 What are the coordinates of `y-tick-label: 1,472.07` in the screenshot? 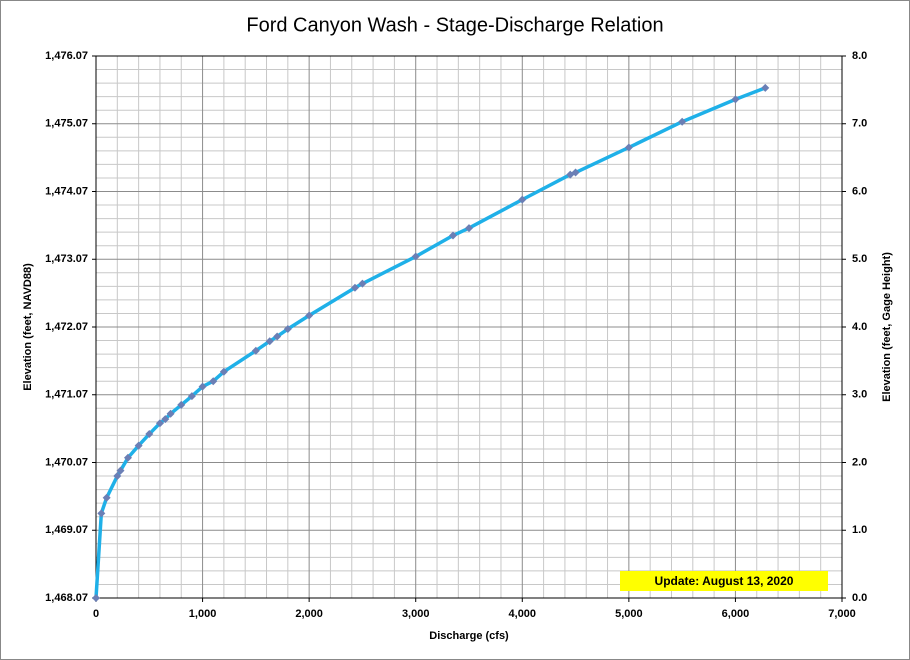 It's located at (66, 327).